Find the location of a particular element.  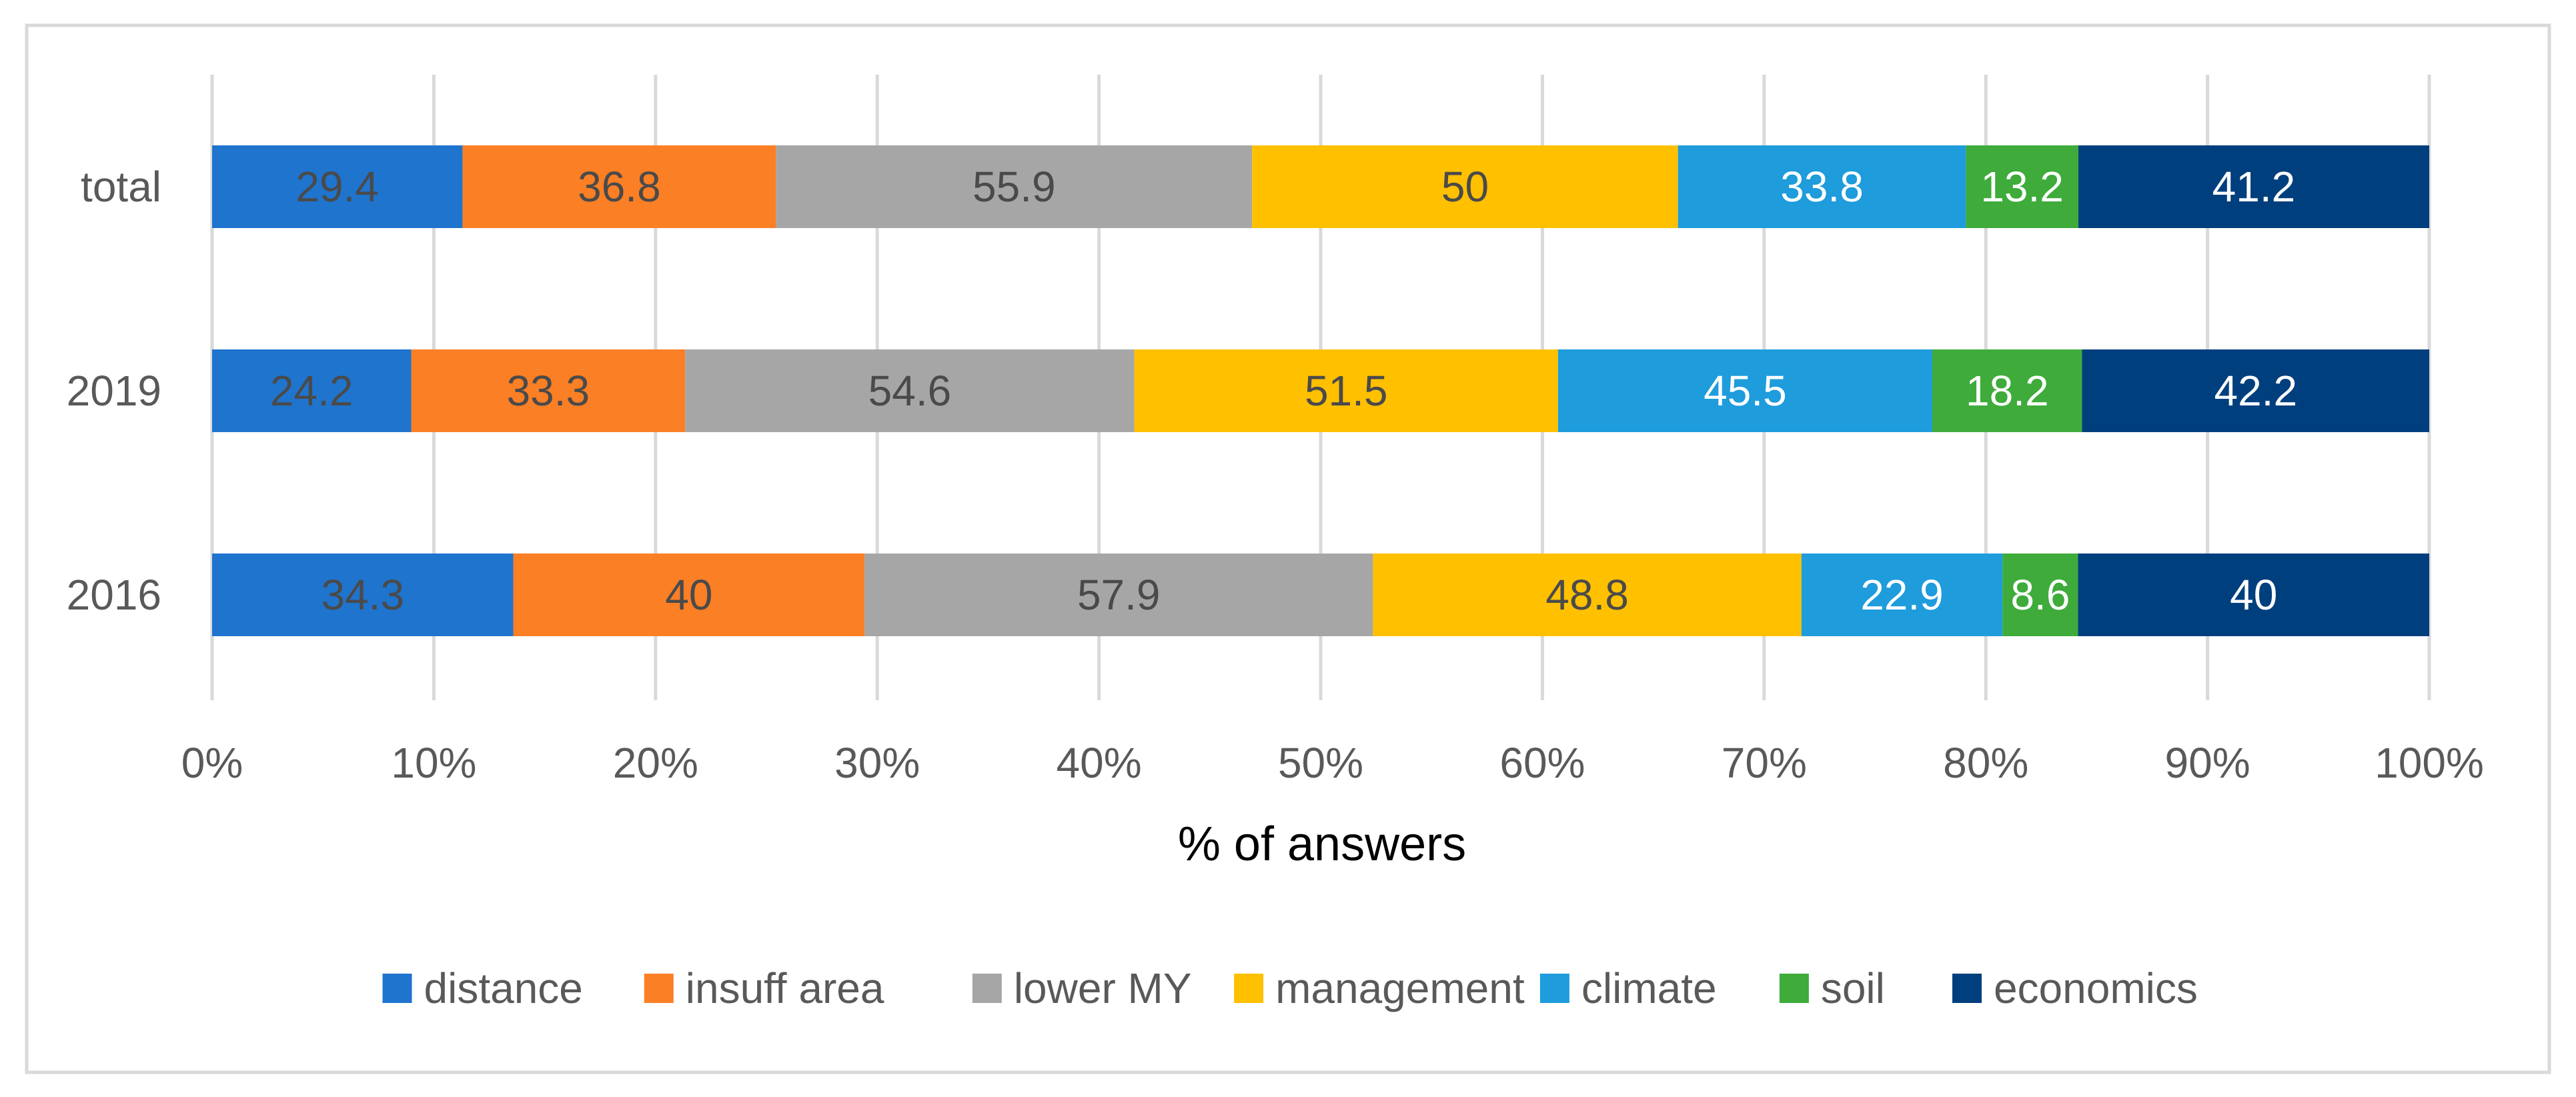

x-tick-label: 20% is located at coordinates (655, 763).